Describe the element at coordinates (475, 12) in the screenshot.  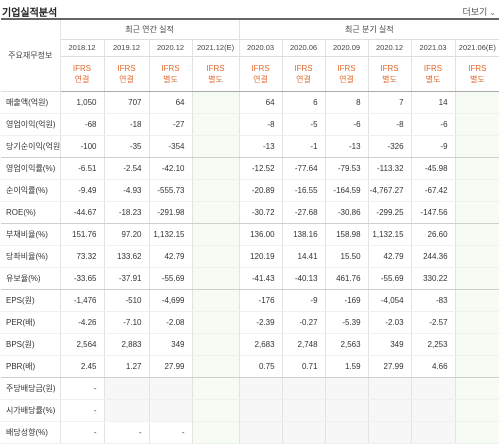
I see `more-label: 더보기` at that location.